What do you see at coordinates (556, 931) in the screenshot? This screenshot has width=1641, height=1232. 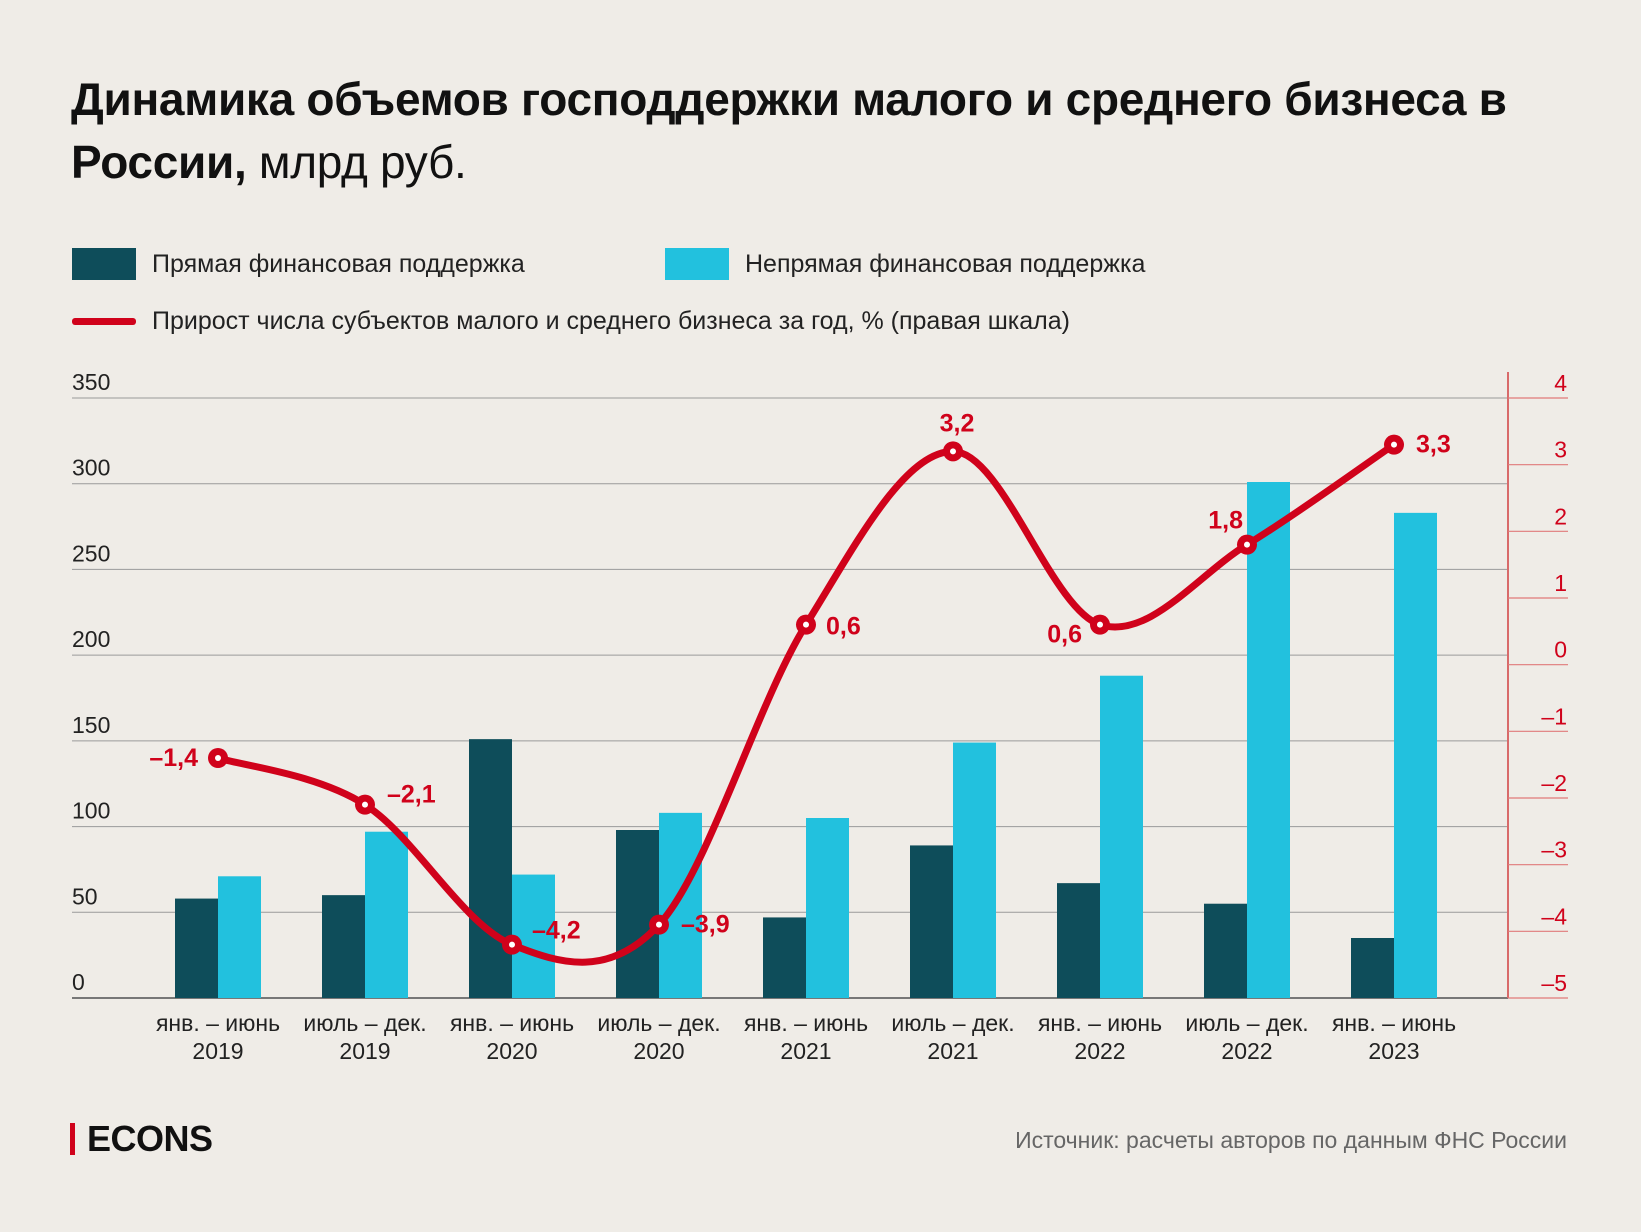 I see `growth-data-label: –4,2` at bounding box center [556, 931].